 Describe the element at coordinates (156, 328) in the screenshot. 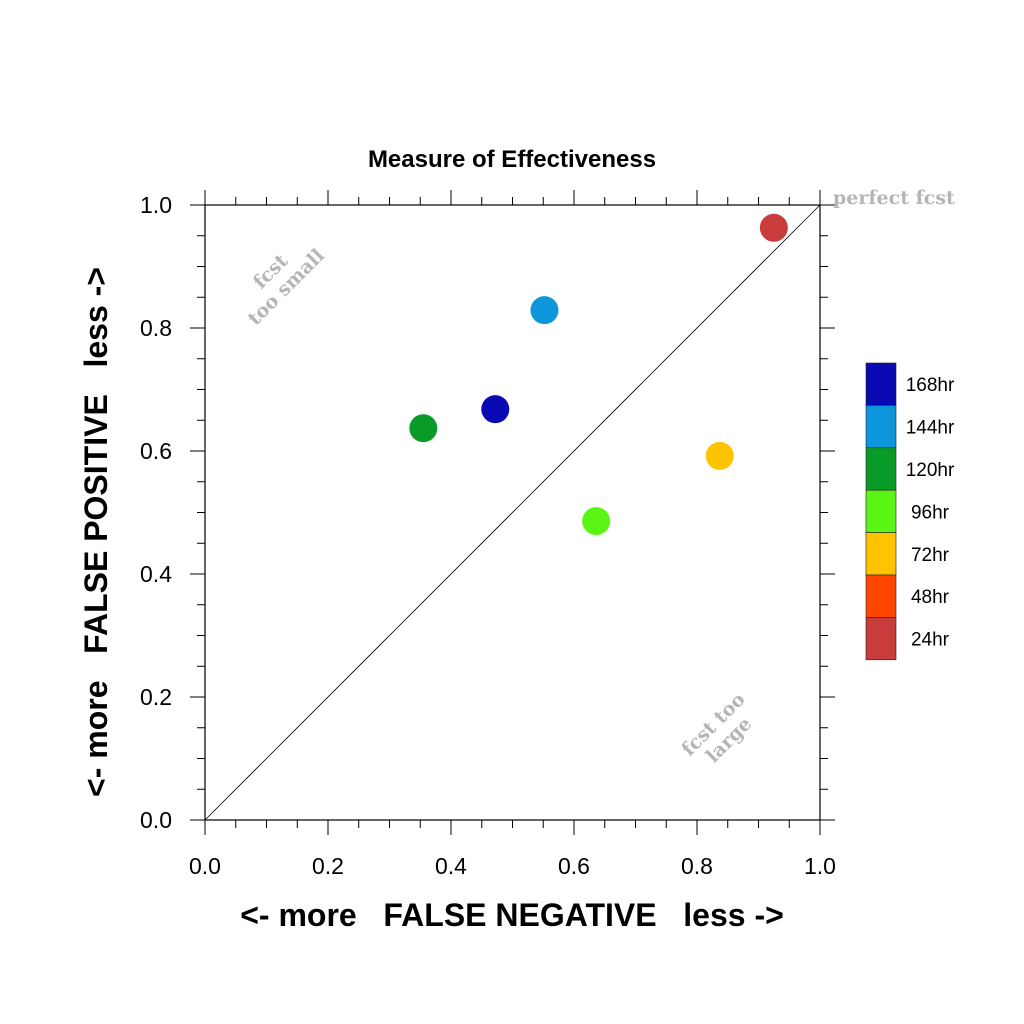

I see `y-tick-label: 0.8` at that location.